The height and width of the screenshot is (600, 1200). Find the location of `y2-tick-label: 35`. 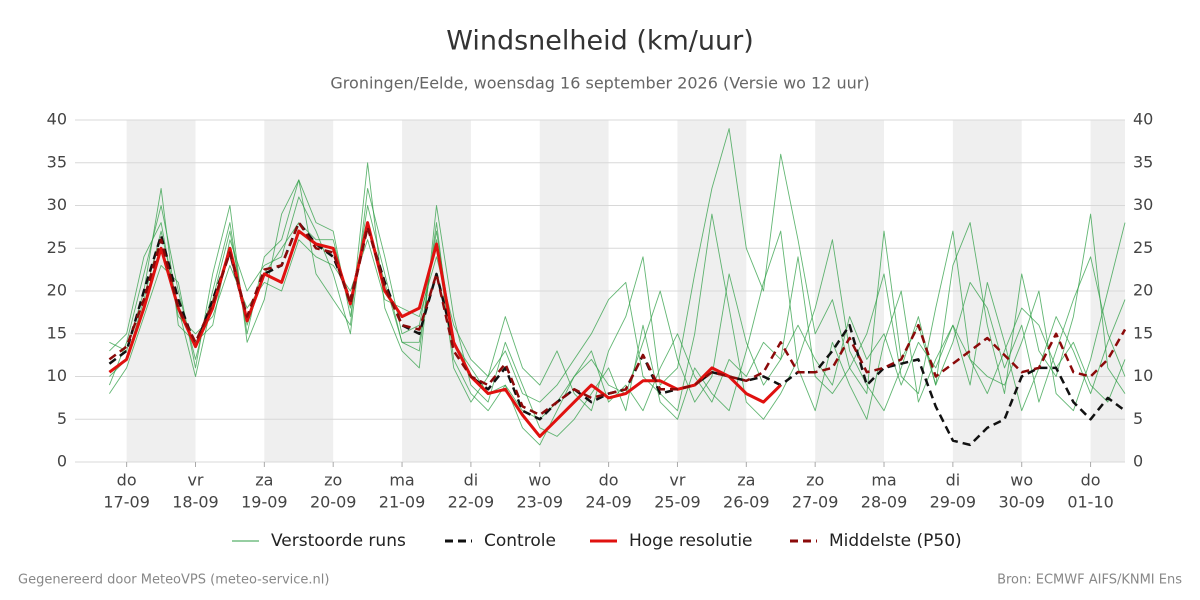

y2-tick-label: 35 is located at coordinates (1143, 161).